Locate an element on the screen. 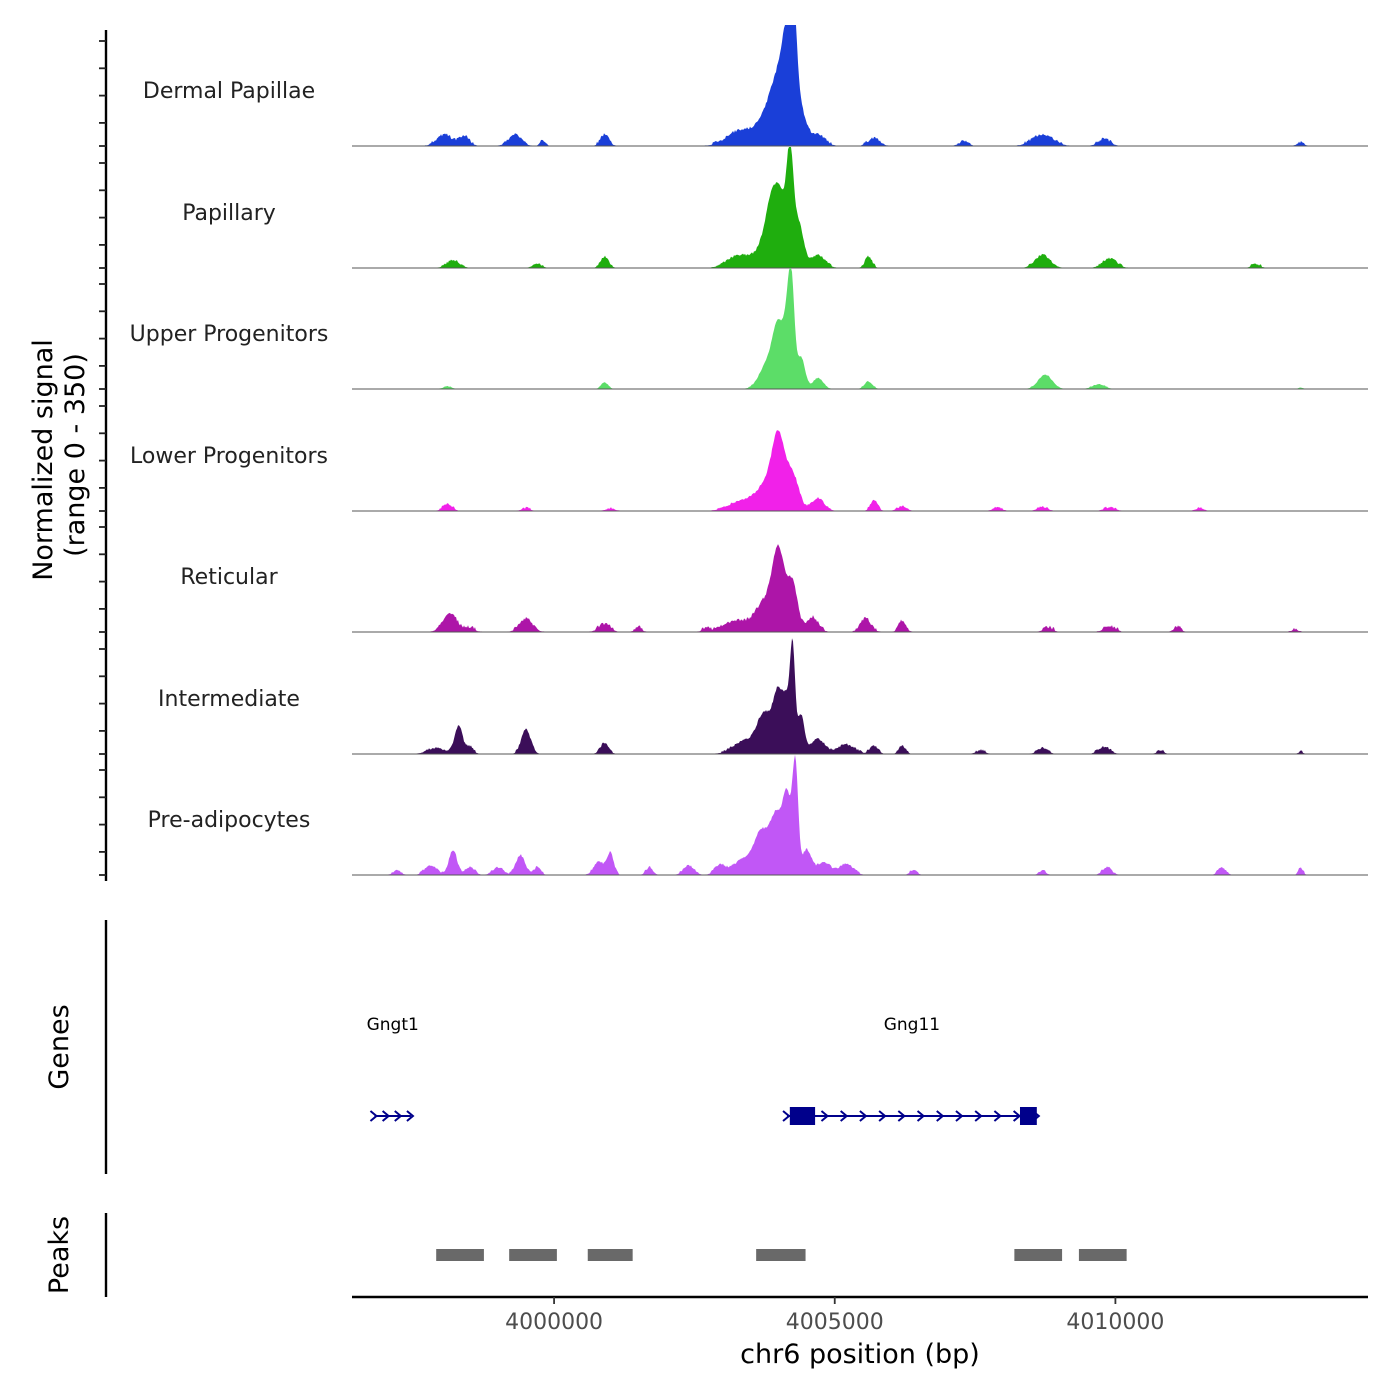 The height and width of the screenshot is (1400, 1400). track-label: Upper Progenitors is located at coordinates (229, 334).